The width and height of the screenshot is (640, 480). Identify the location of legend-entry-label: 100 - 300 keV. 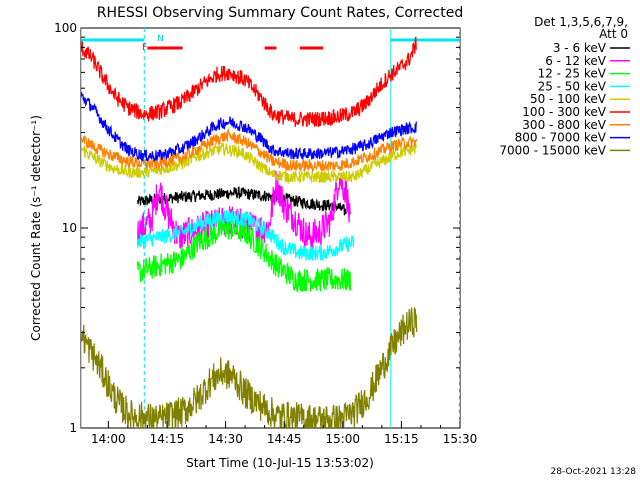
(564, 112).